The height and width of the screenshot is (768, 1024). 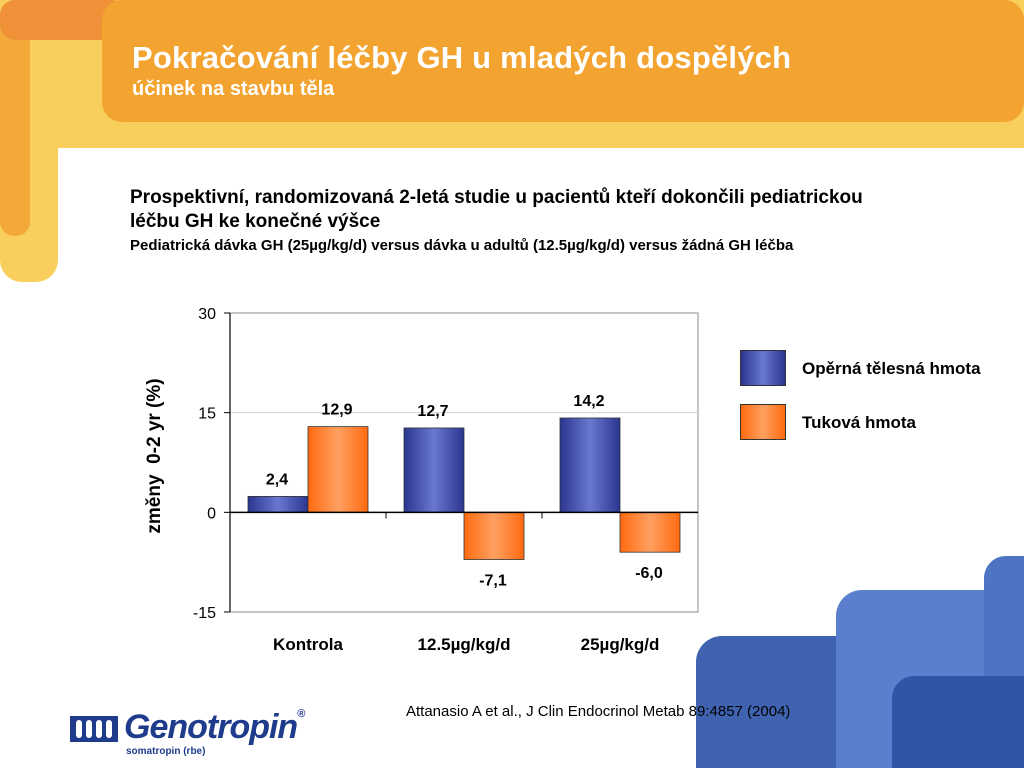 I want to click on logo-mark, so click(x=94, y=729).